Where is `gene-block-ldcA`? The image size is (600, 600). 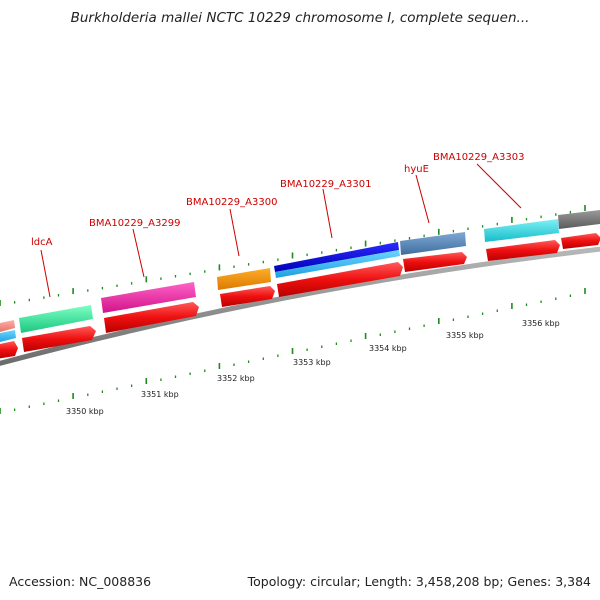 gene-block-ldcA is located at coordinates (56, 319).